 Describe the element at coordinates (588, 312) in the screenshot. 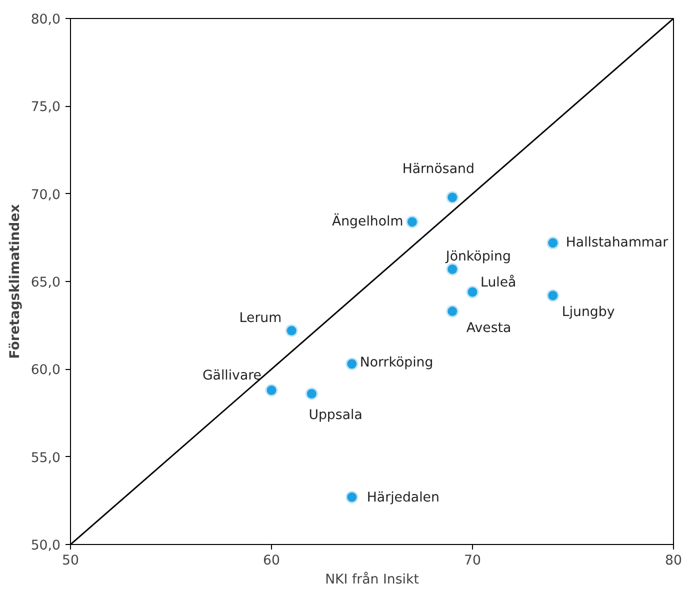

I see `annotation: Ljungby` at that location.